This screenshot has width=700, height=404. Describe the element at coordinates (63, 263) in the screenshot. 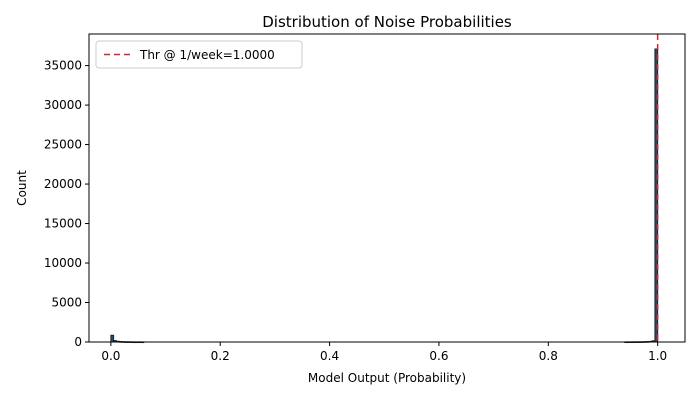

I see `y-tick-label: 10000` at that location.